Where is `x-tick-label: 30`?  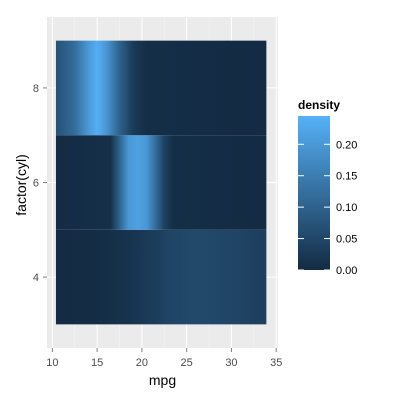
x-tick-label: 30 is located at coordinates (231, 363).